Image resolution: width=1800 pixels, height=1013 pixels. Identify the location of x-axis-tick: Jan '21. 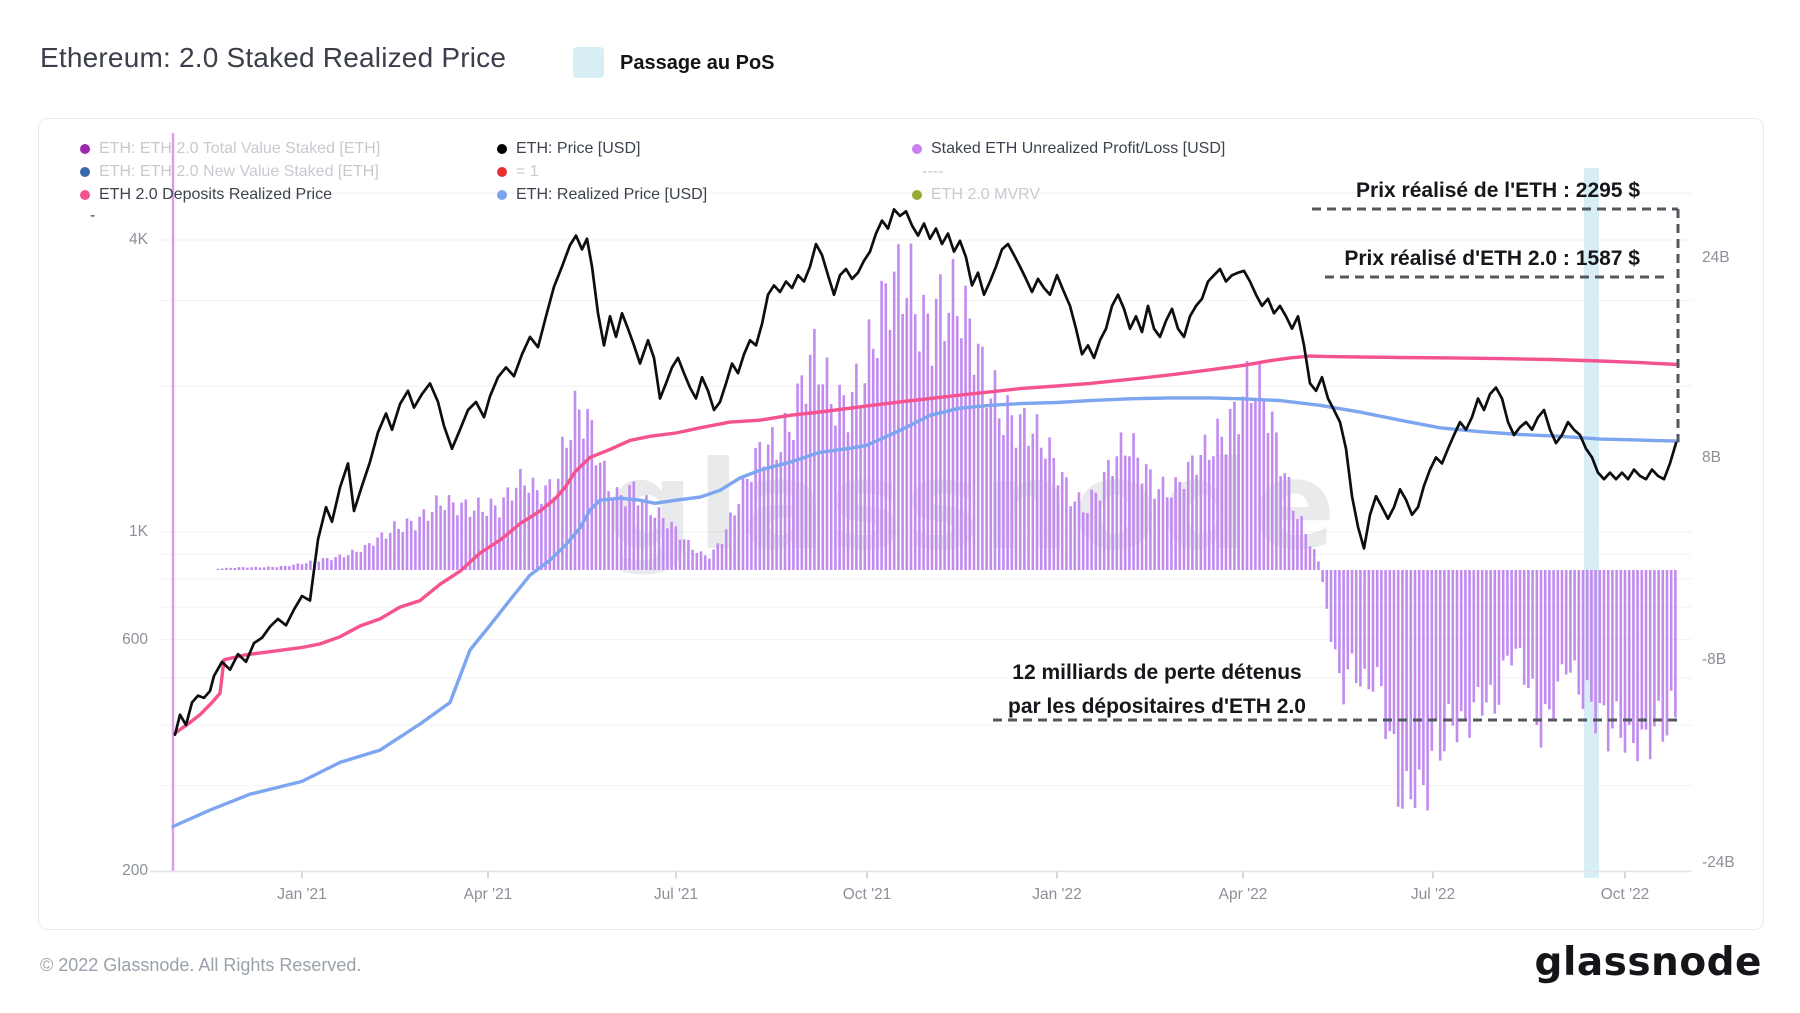
(302, 894).